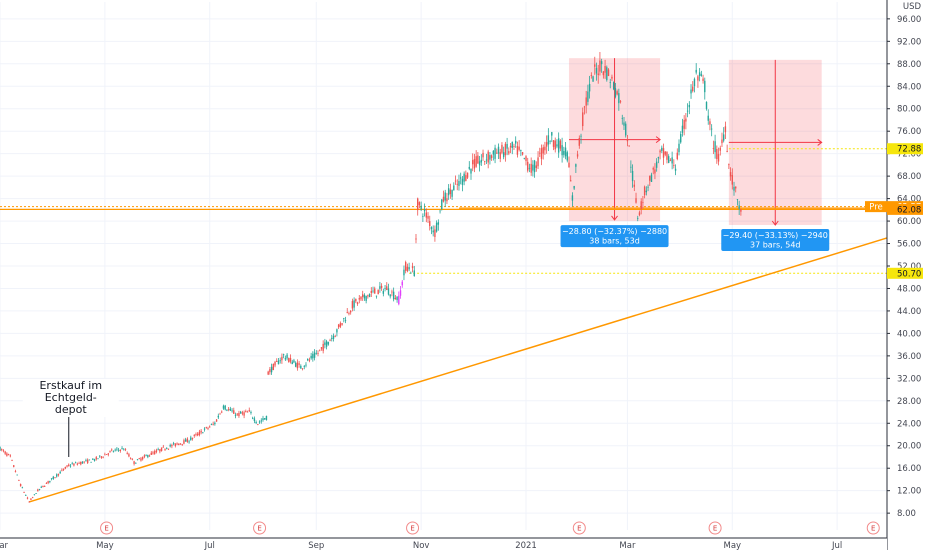 The width and height of the screenshot is (932, 550). I want to click on measure-callout-line2: 37 bars, 54d, so click(775, 244).